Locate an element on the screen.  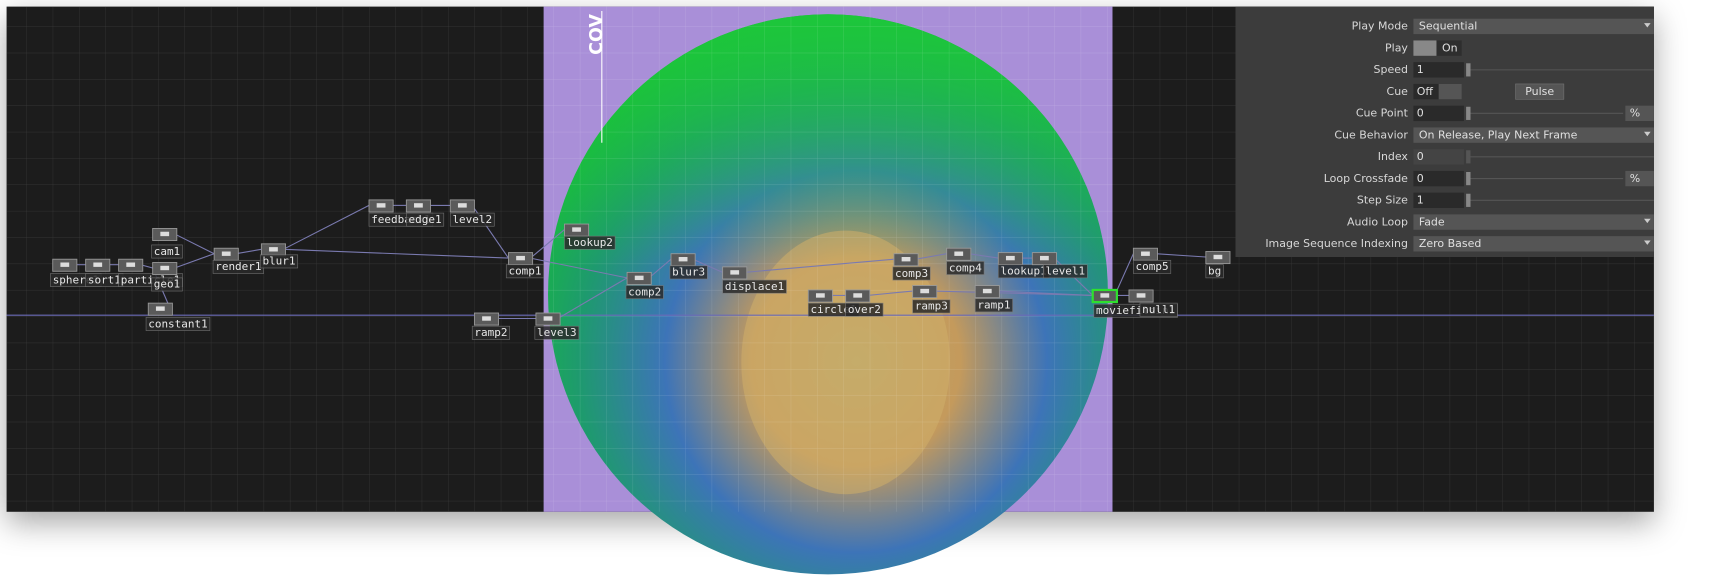
node: bg is located at coordinates (1218, 265).